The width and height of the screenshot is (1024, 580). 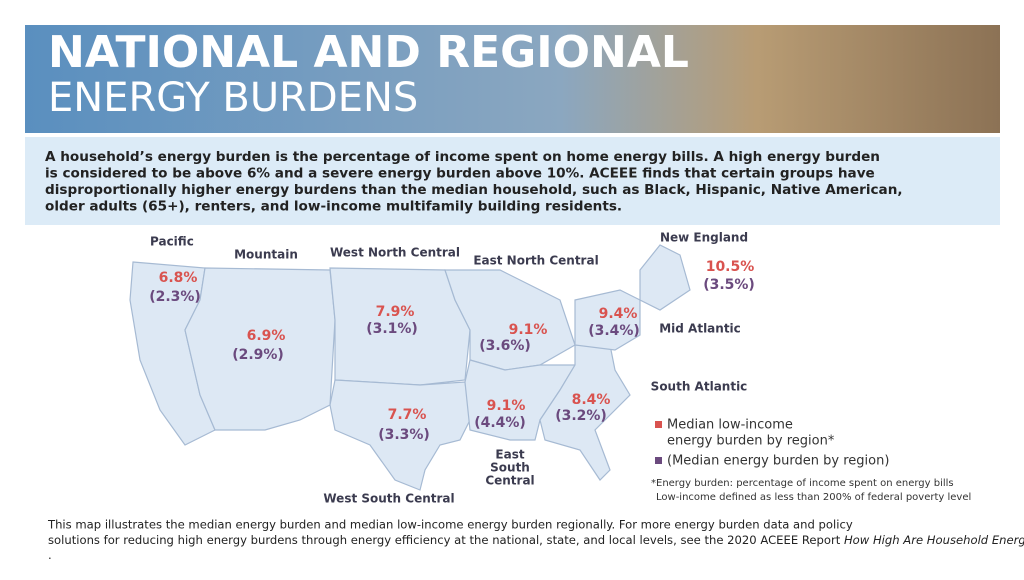 What do you see at coordinates (778, 461) in the screenshot?
I see `legend-label: (Median energy burden by region)` at bounding box center [778, 461].